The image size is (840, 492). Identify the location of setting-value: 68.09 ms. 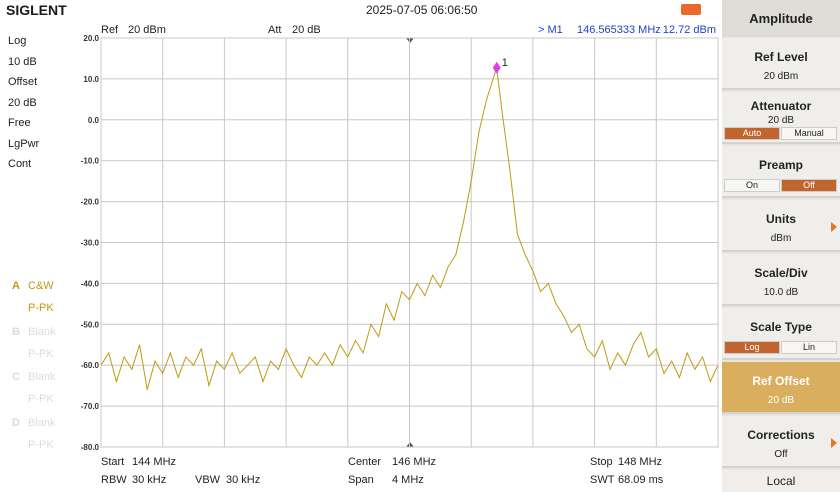
(641, 480).